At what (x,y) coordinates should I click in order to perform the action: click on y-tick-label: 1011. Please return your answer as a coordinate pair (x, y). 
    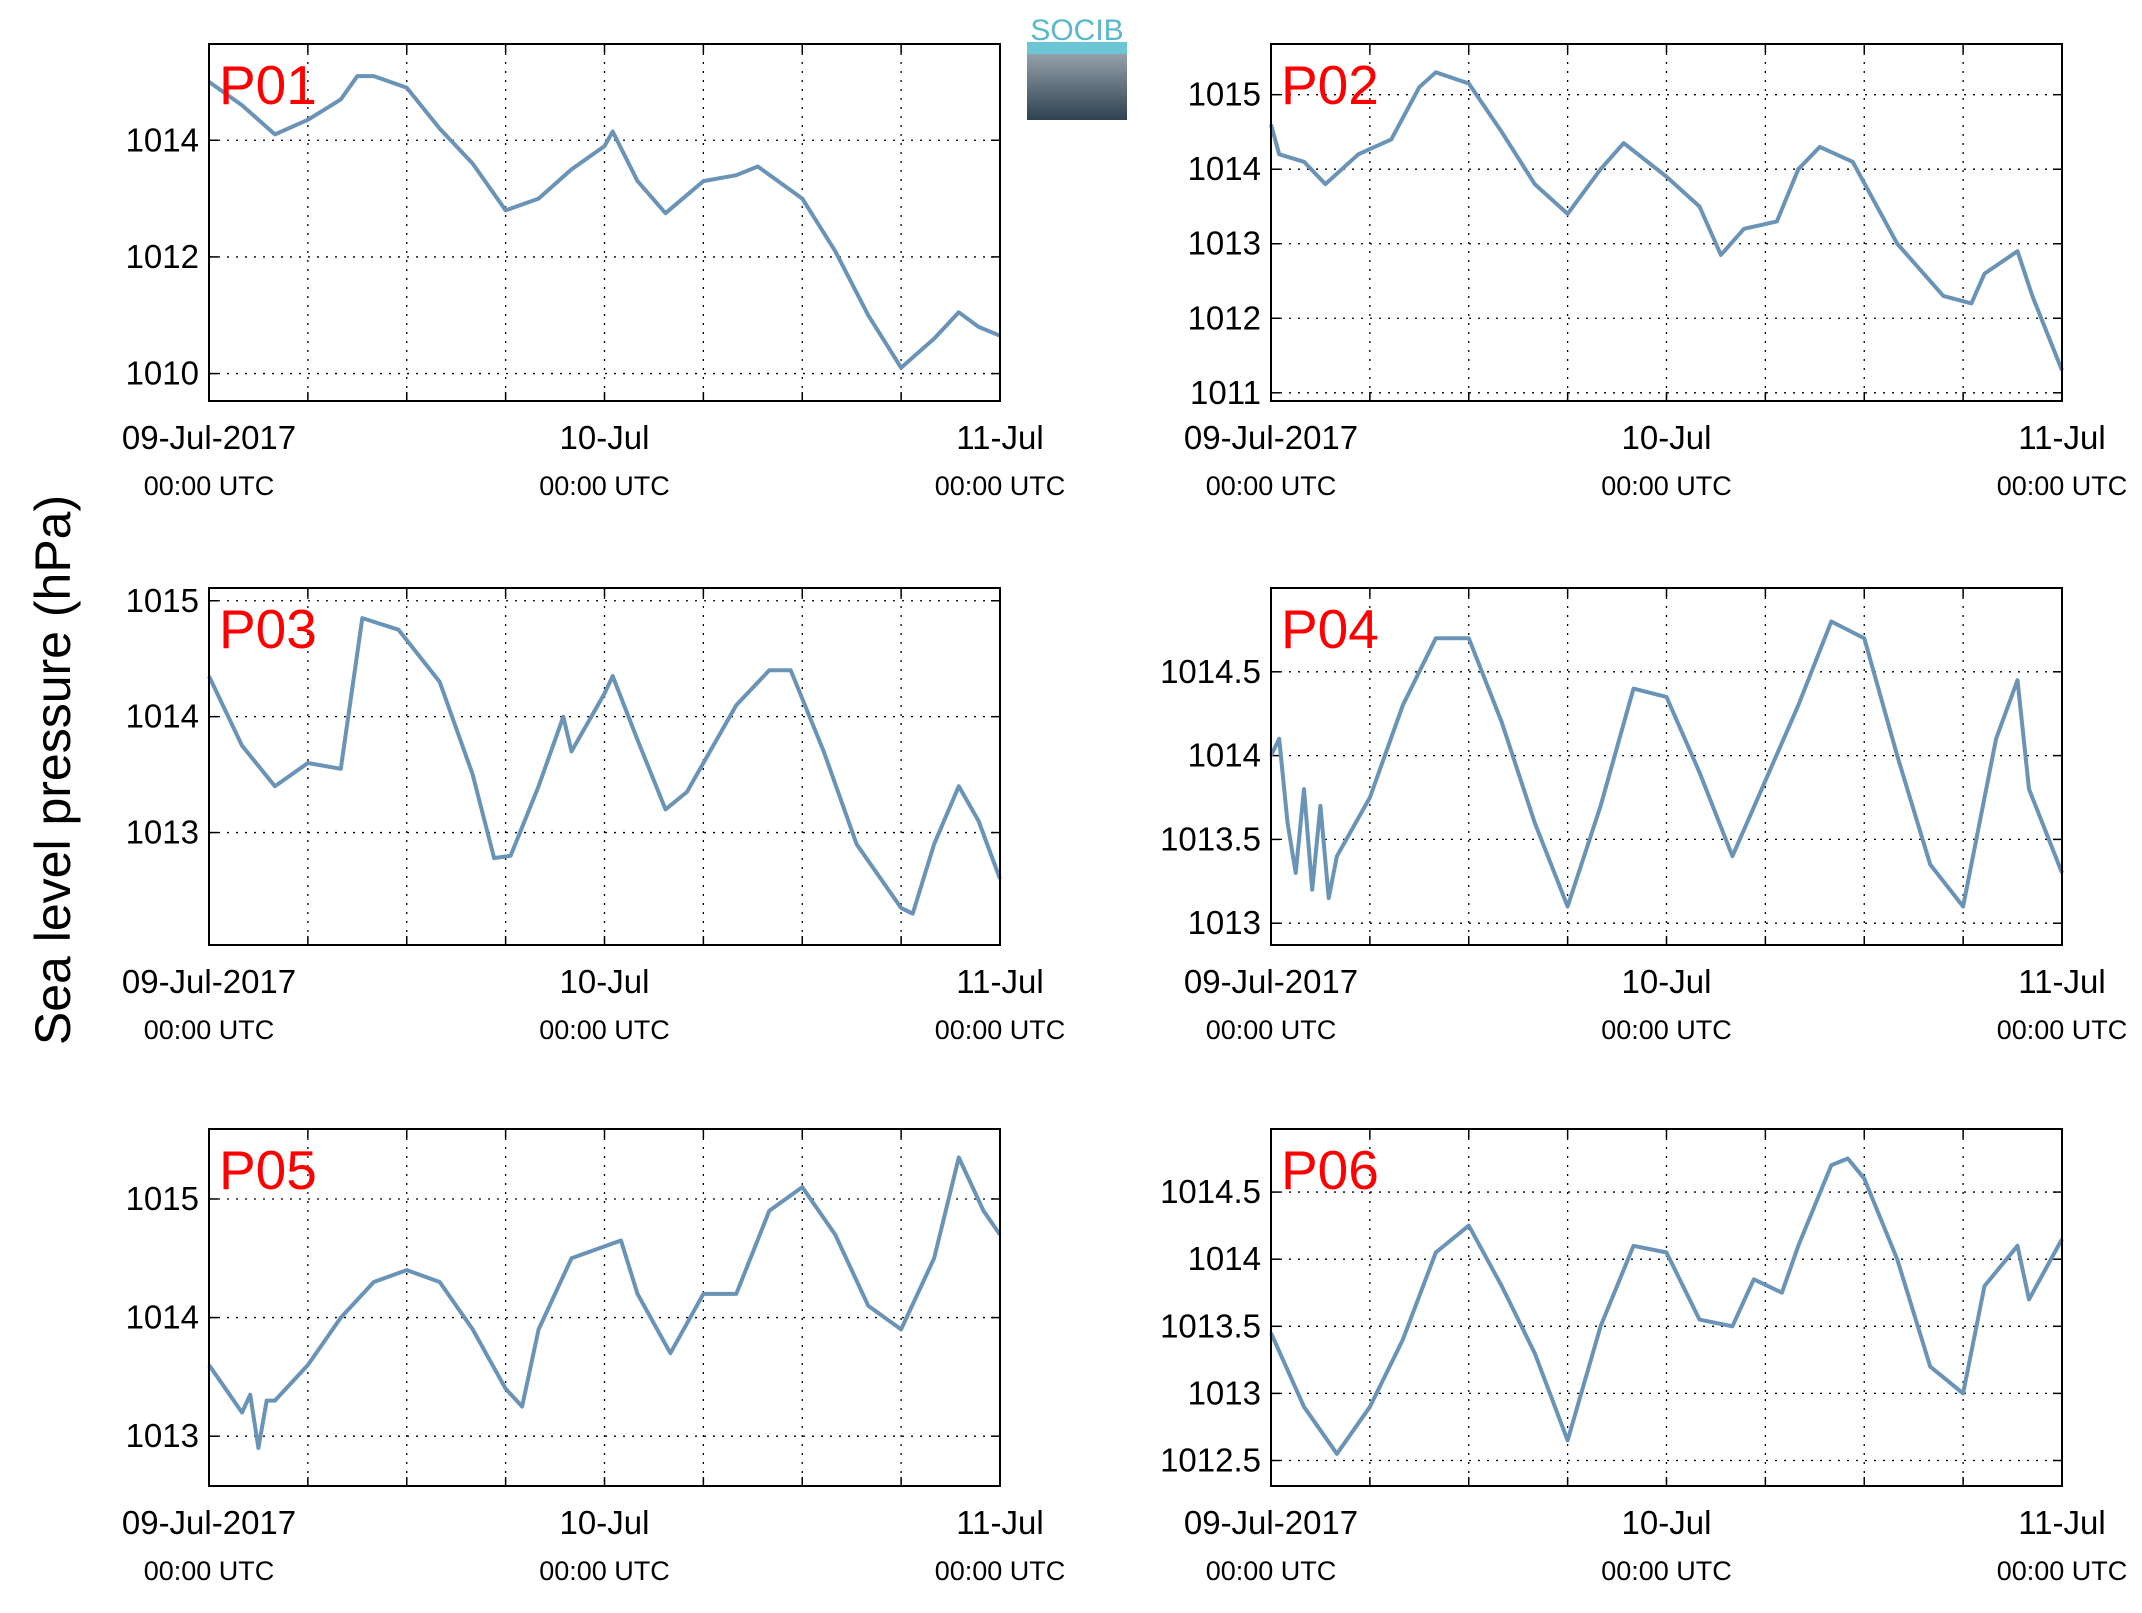
    Looking at the image, I should click on (1225, 392).